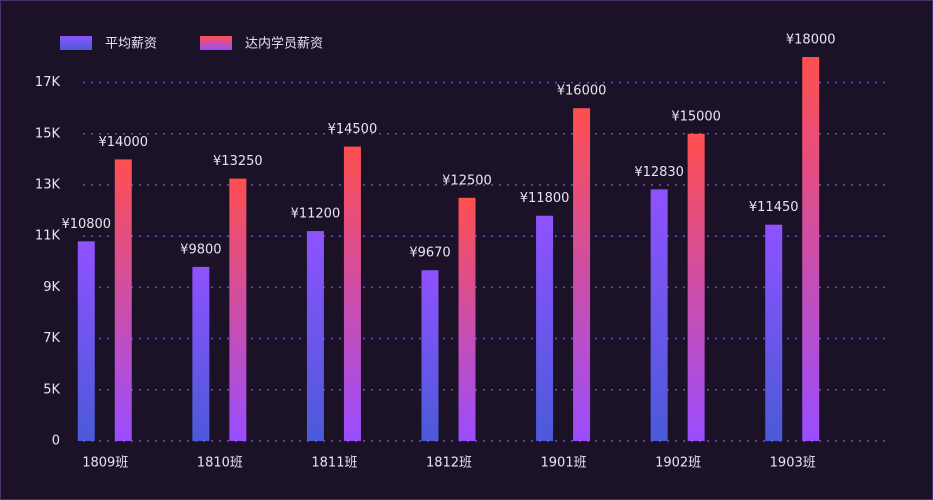 The image size is (933, 500). Describe the element at coordinates (200, 249) in the screenshot. I see `data-label: ¥9800` at that location.